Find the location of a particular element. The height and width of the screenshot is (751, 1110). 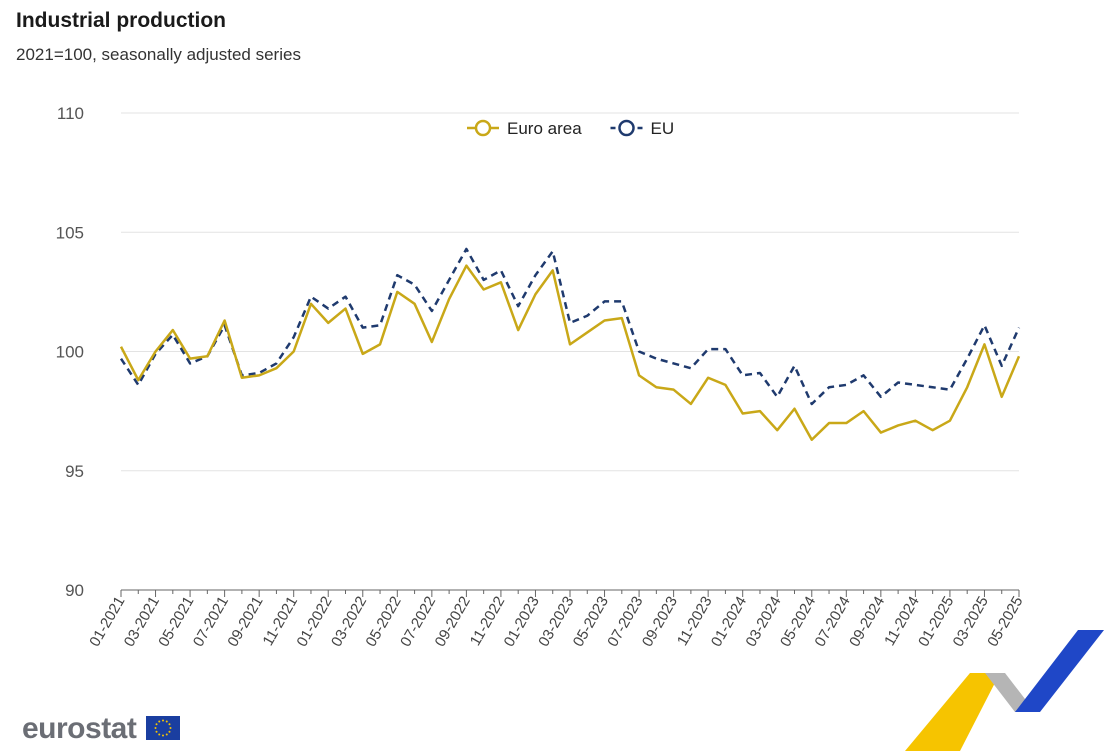

eurostat-logo: eurostat is located at coordinates (101, 729).